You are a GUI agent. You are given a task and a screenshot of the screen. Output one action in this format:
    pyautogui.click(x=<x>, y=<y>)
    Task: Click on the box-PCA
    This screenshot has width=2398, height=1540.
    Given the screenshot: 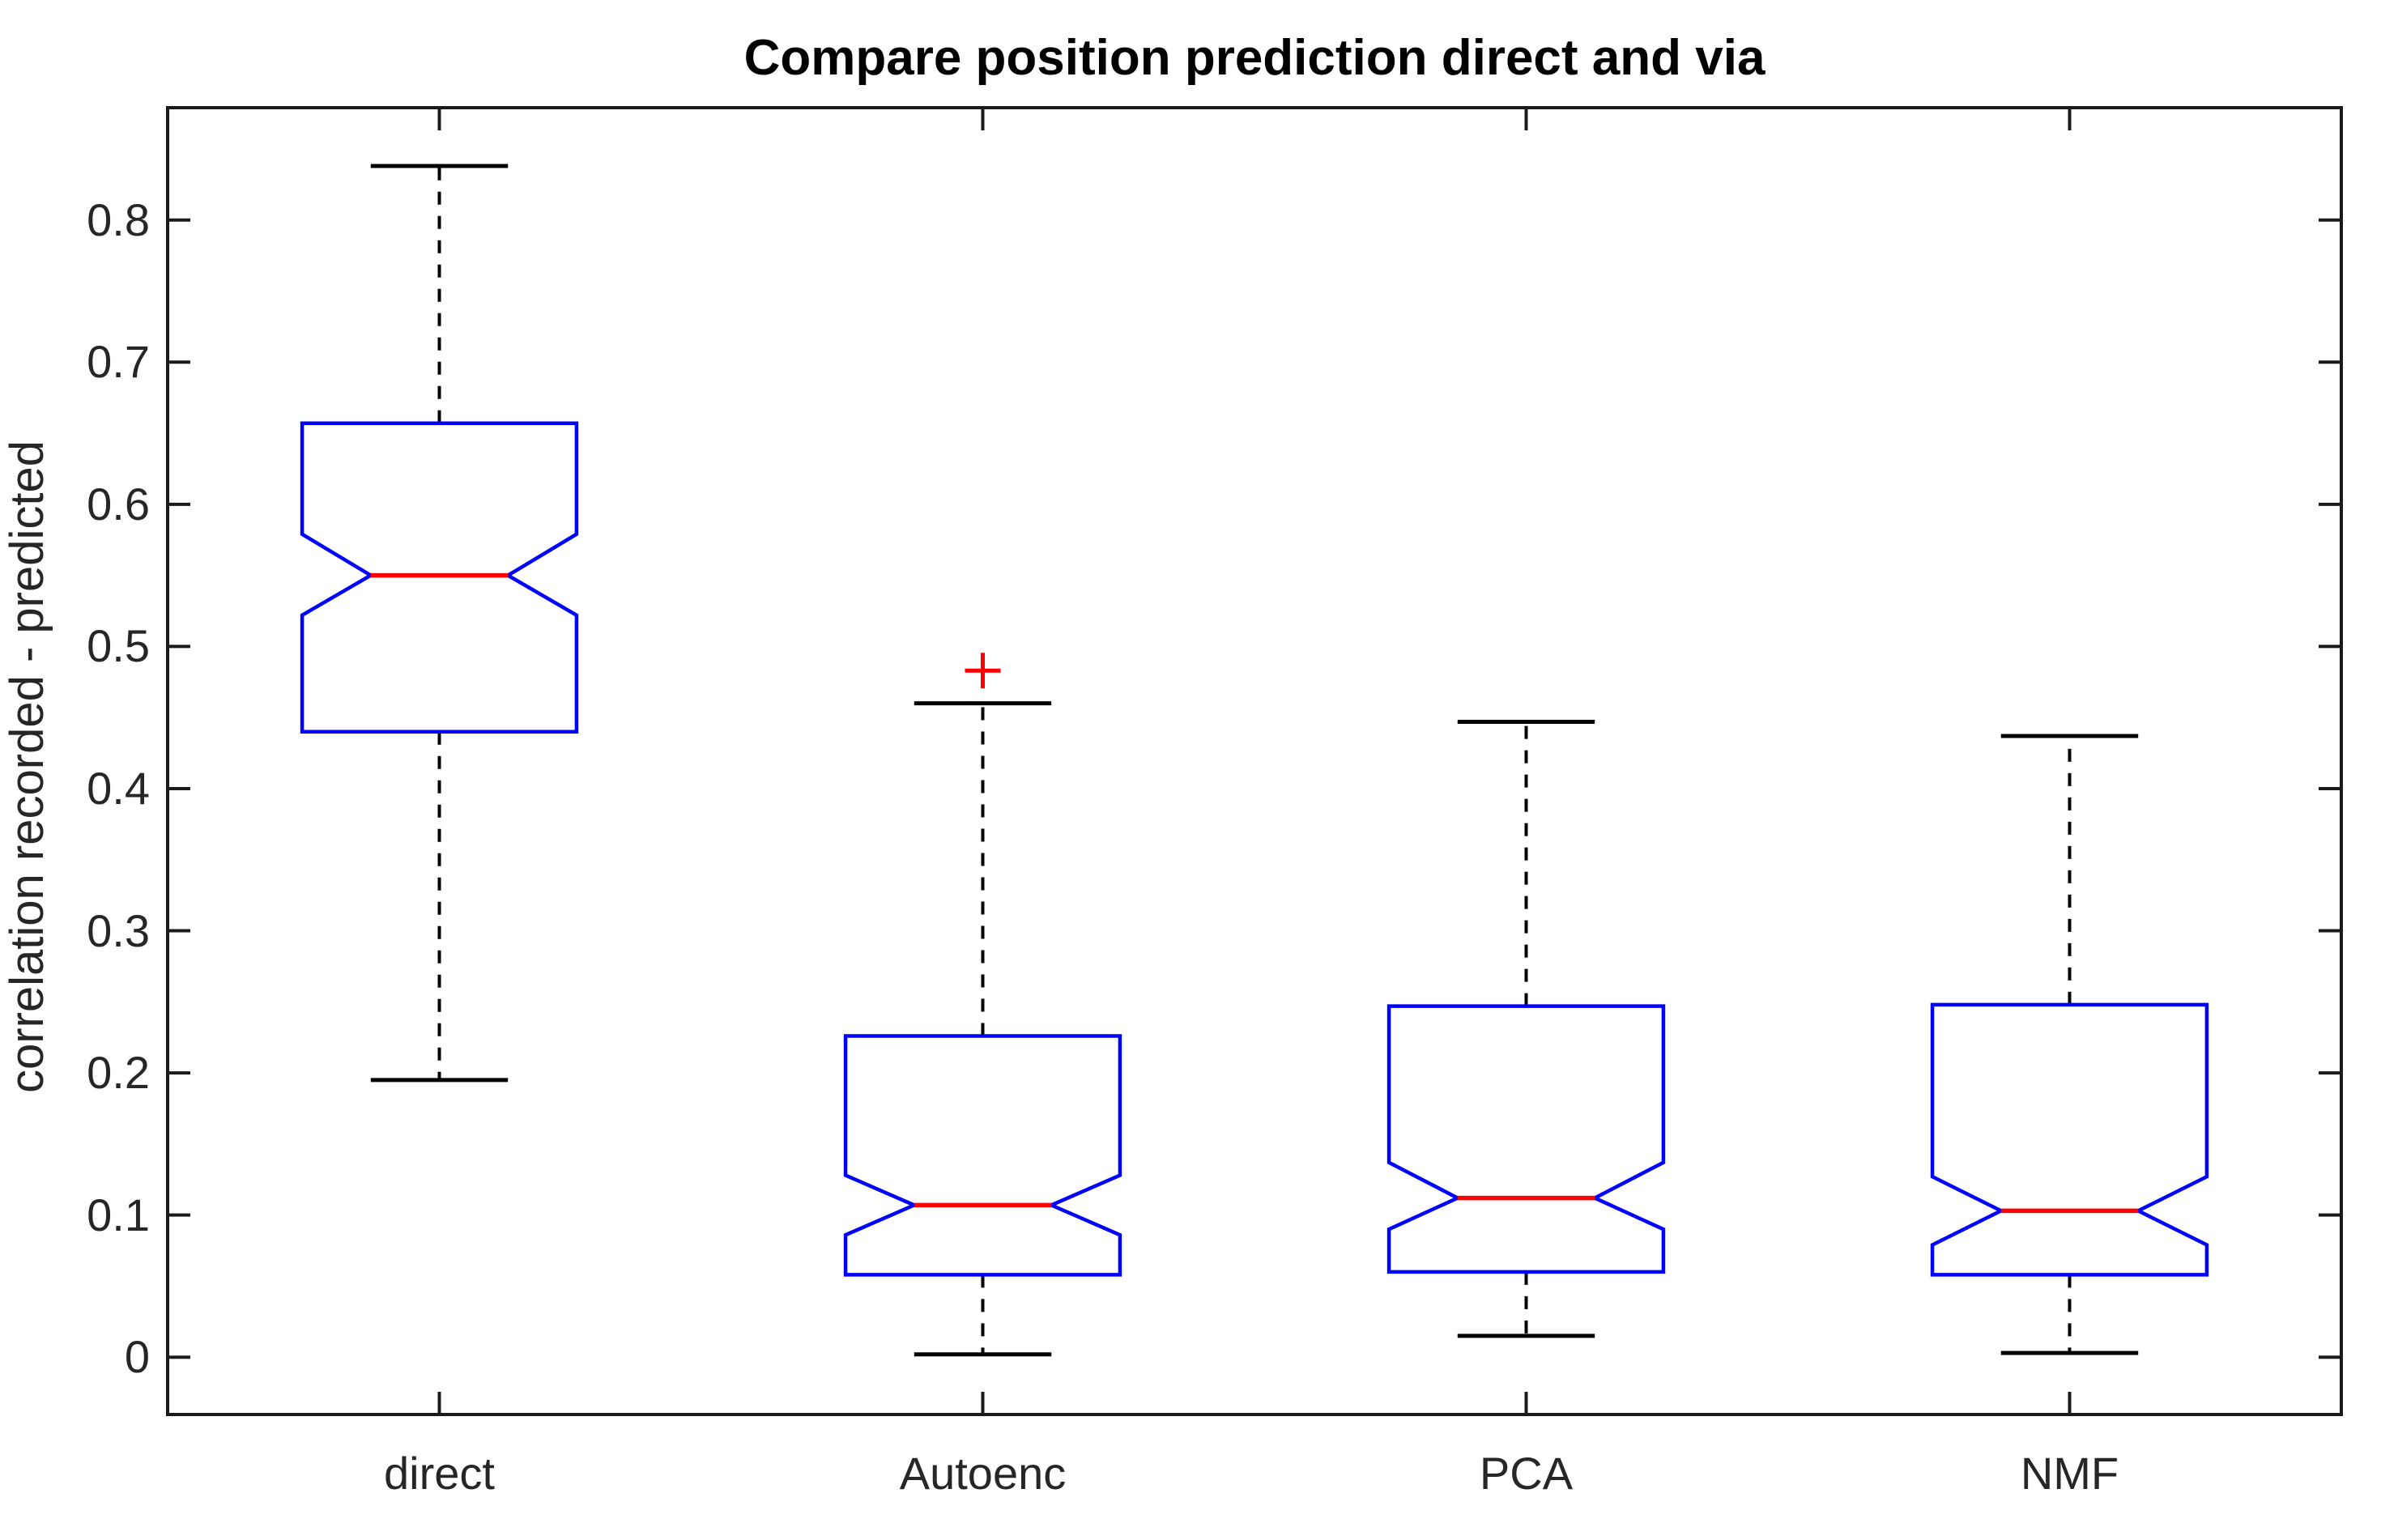 What is the action you would take?
    pyautogui.click(x=1526, y=1139)
    